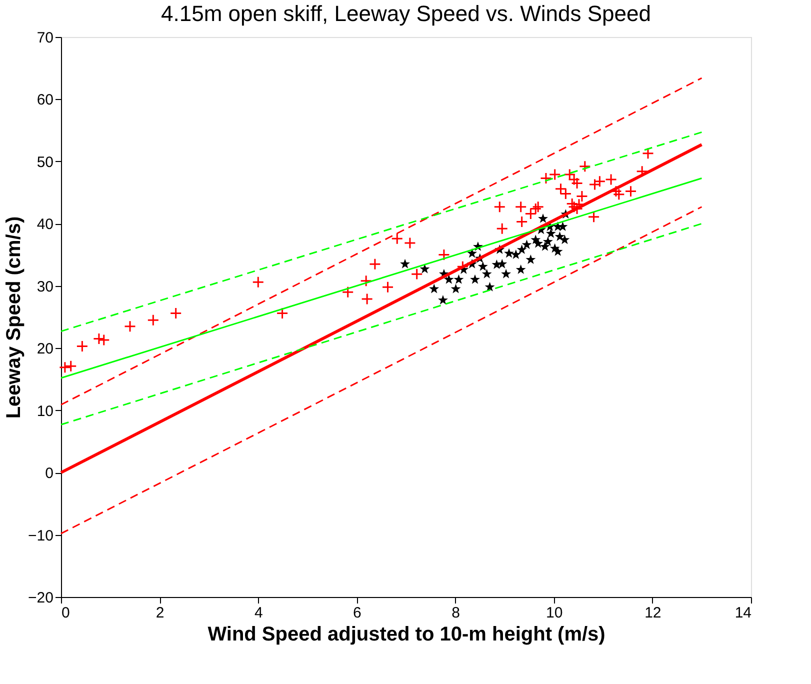  I want to click on x-tick-label: 6, so click(357, 613).